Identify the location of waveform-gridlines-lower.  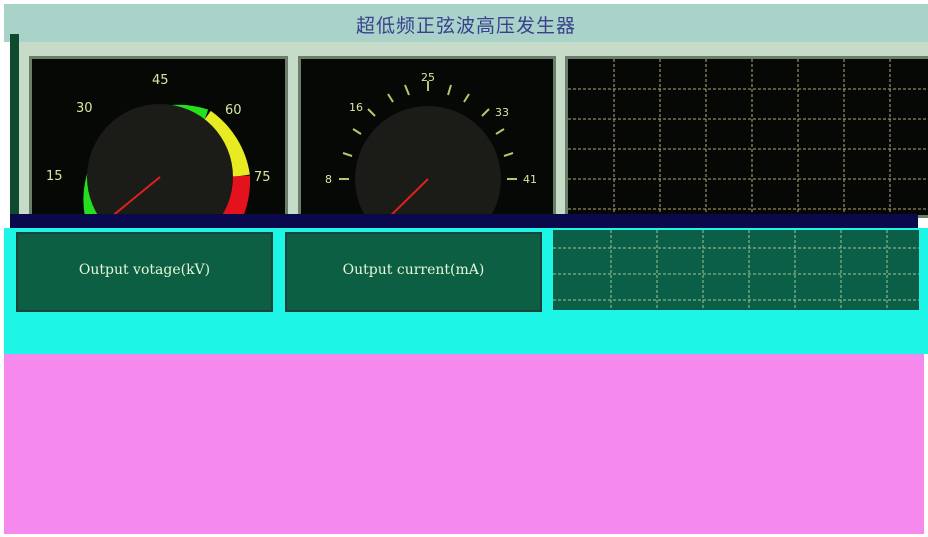
(736, 270).